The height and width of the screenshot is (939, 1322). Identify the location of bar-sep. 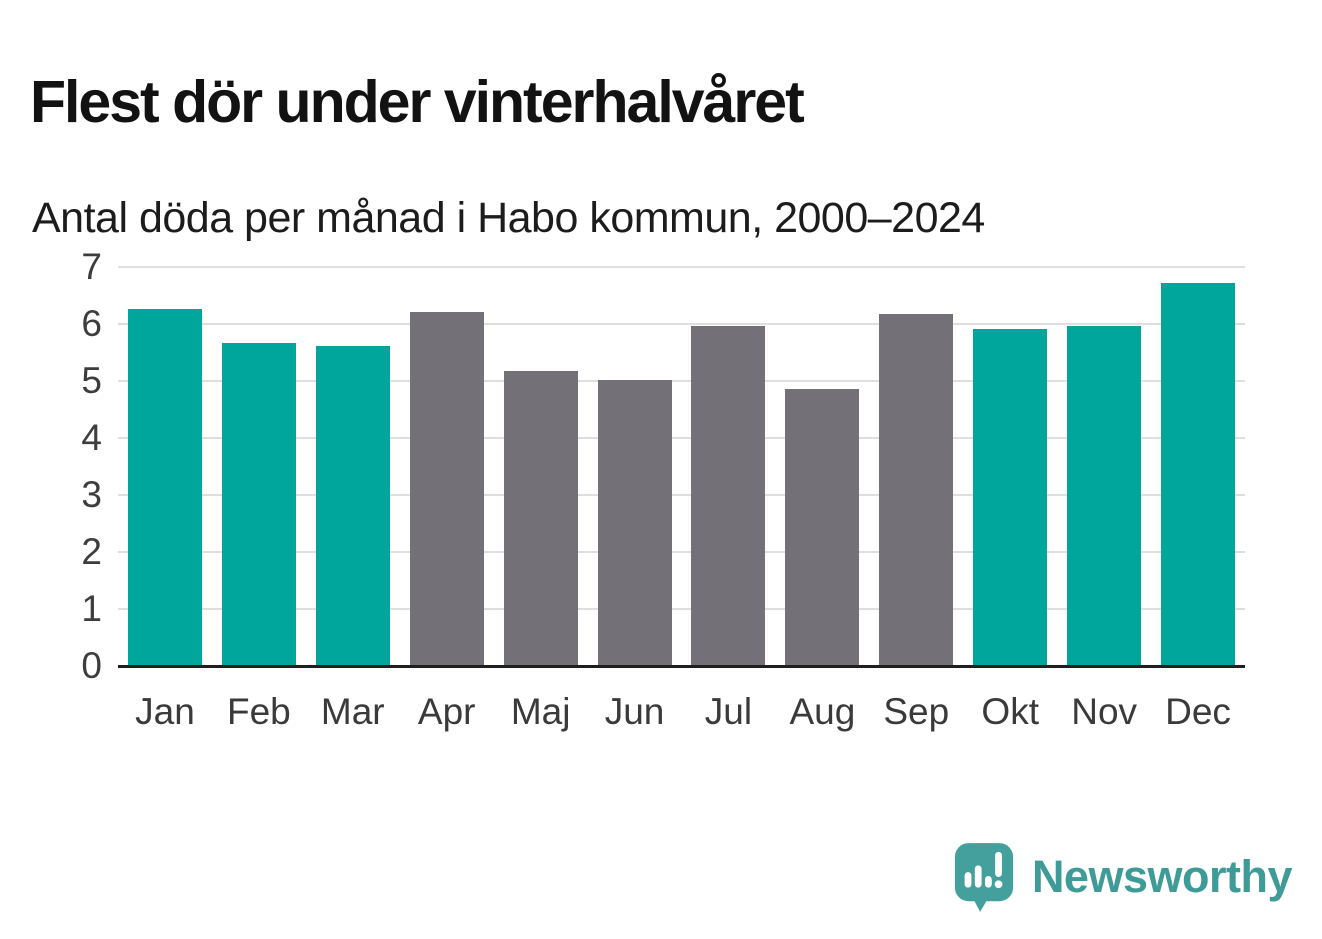
(916, 489).